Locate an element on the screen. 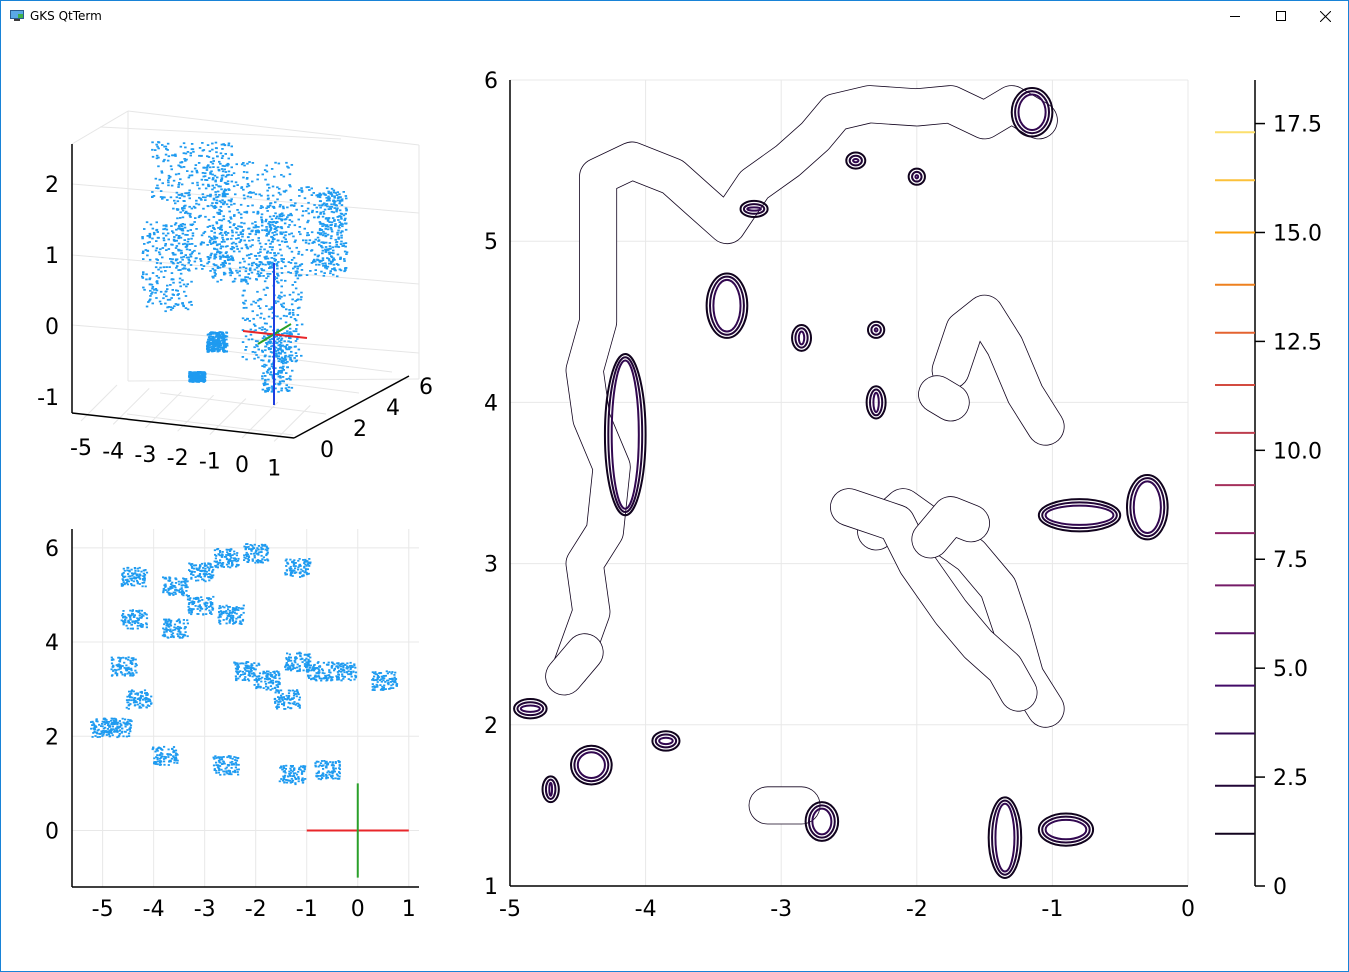 Image resolution: width=1349 pixels, height=972 pixels. title-bar: GKS QtTerm is located at coordinates (674, 16).